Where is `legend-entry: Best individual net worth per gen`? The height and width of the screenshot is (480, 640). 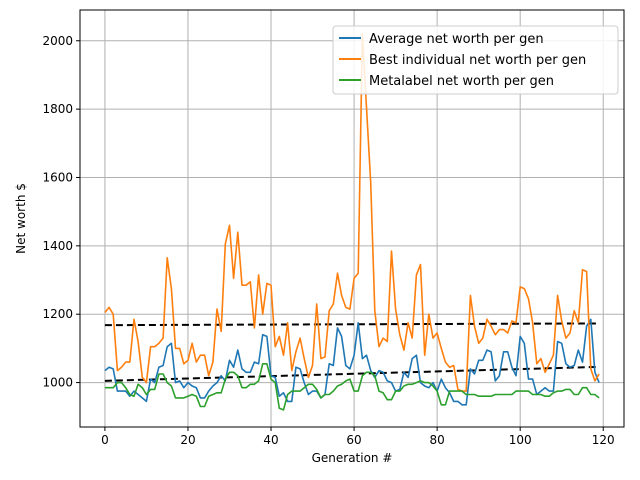 legend-entry: Best individual net worth per gen is located at coordinates (477, 60).